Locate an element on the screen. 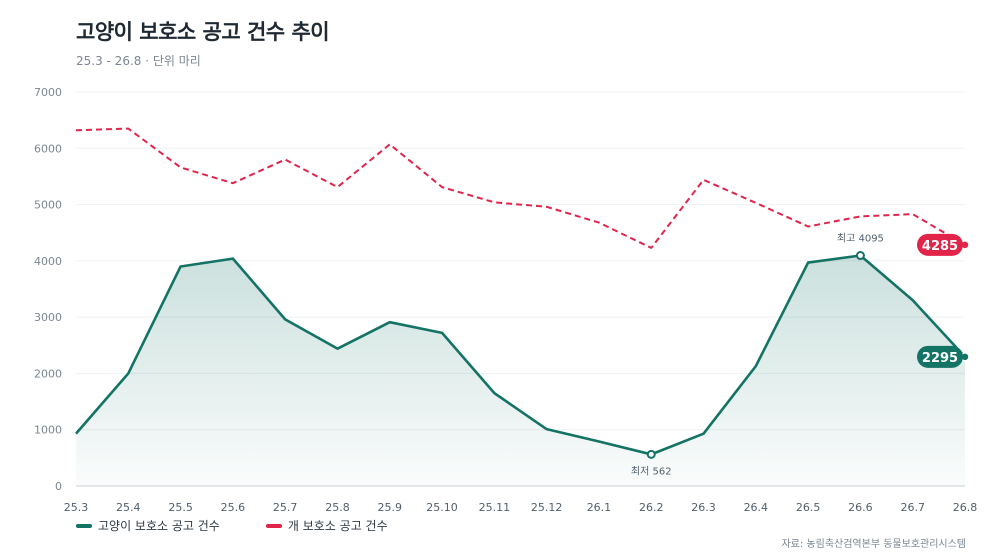 Image resolution: width=1000 pixels, height=560 pixels. x-tick-label: 25.12 is located at coordinates (547, 507).